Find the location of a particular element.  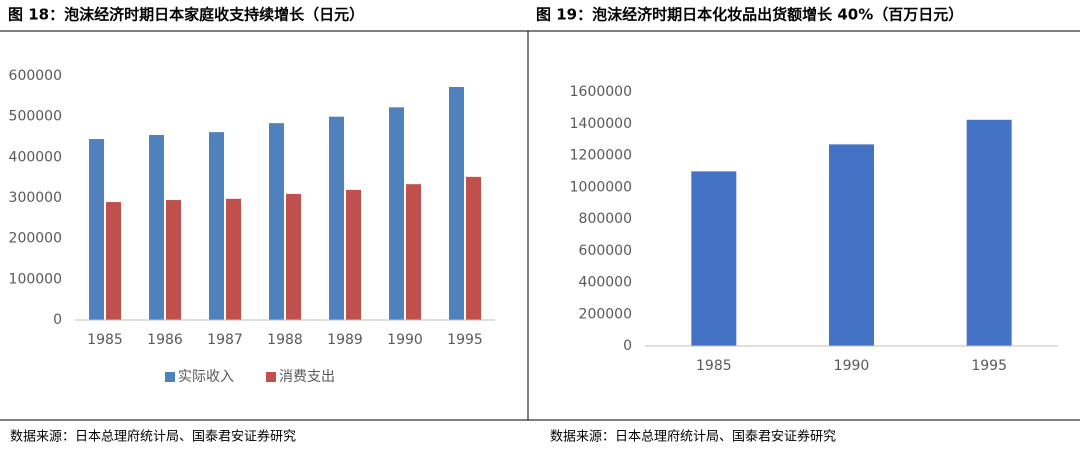

chart-title: 图 19：泡沫经济时期日本化妆品出货额增长 40%（百万日元） is located at coordinates (749, 15).